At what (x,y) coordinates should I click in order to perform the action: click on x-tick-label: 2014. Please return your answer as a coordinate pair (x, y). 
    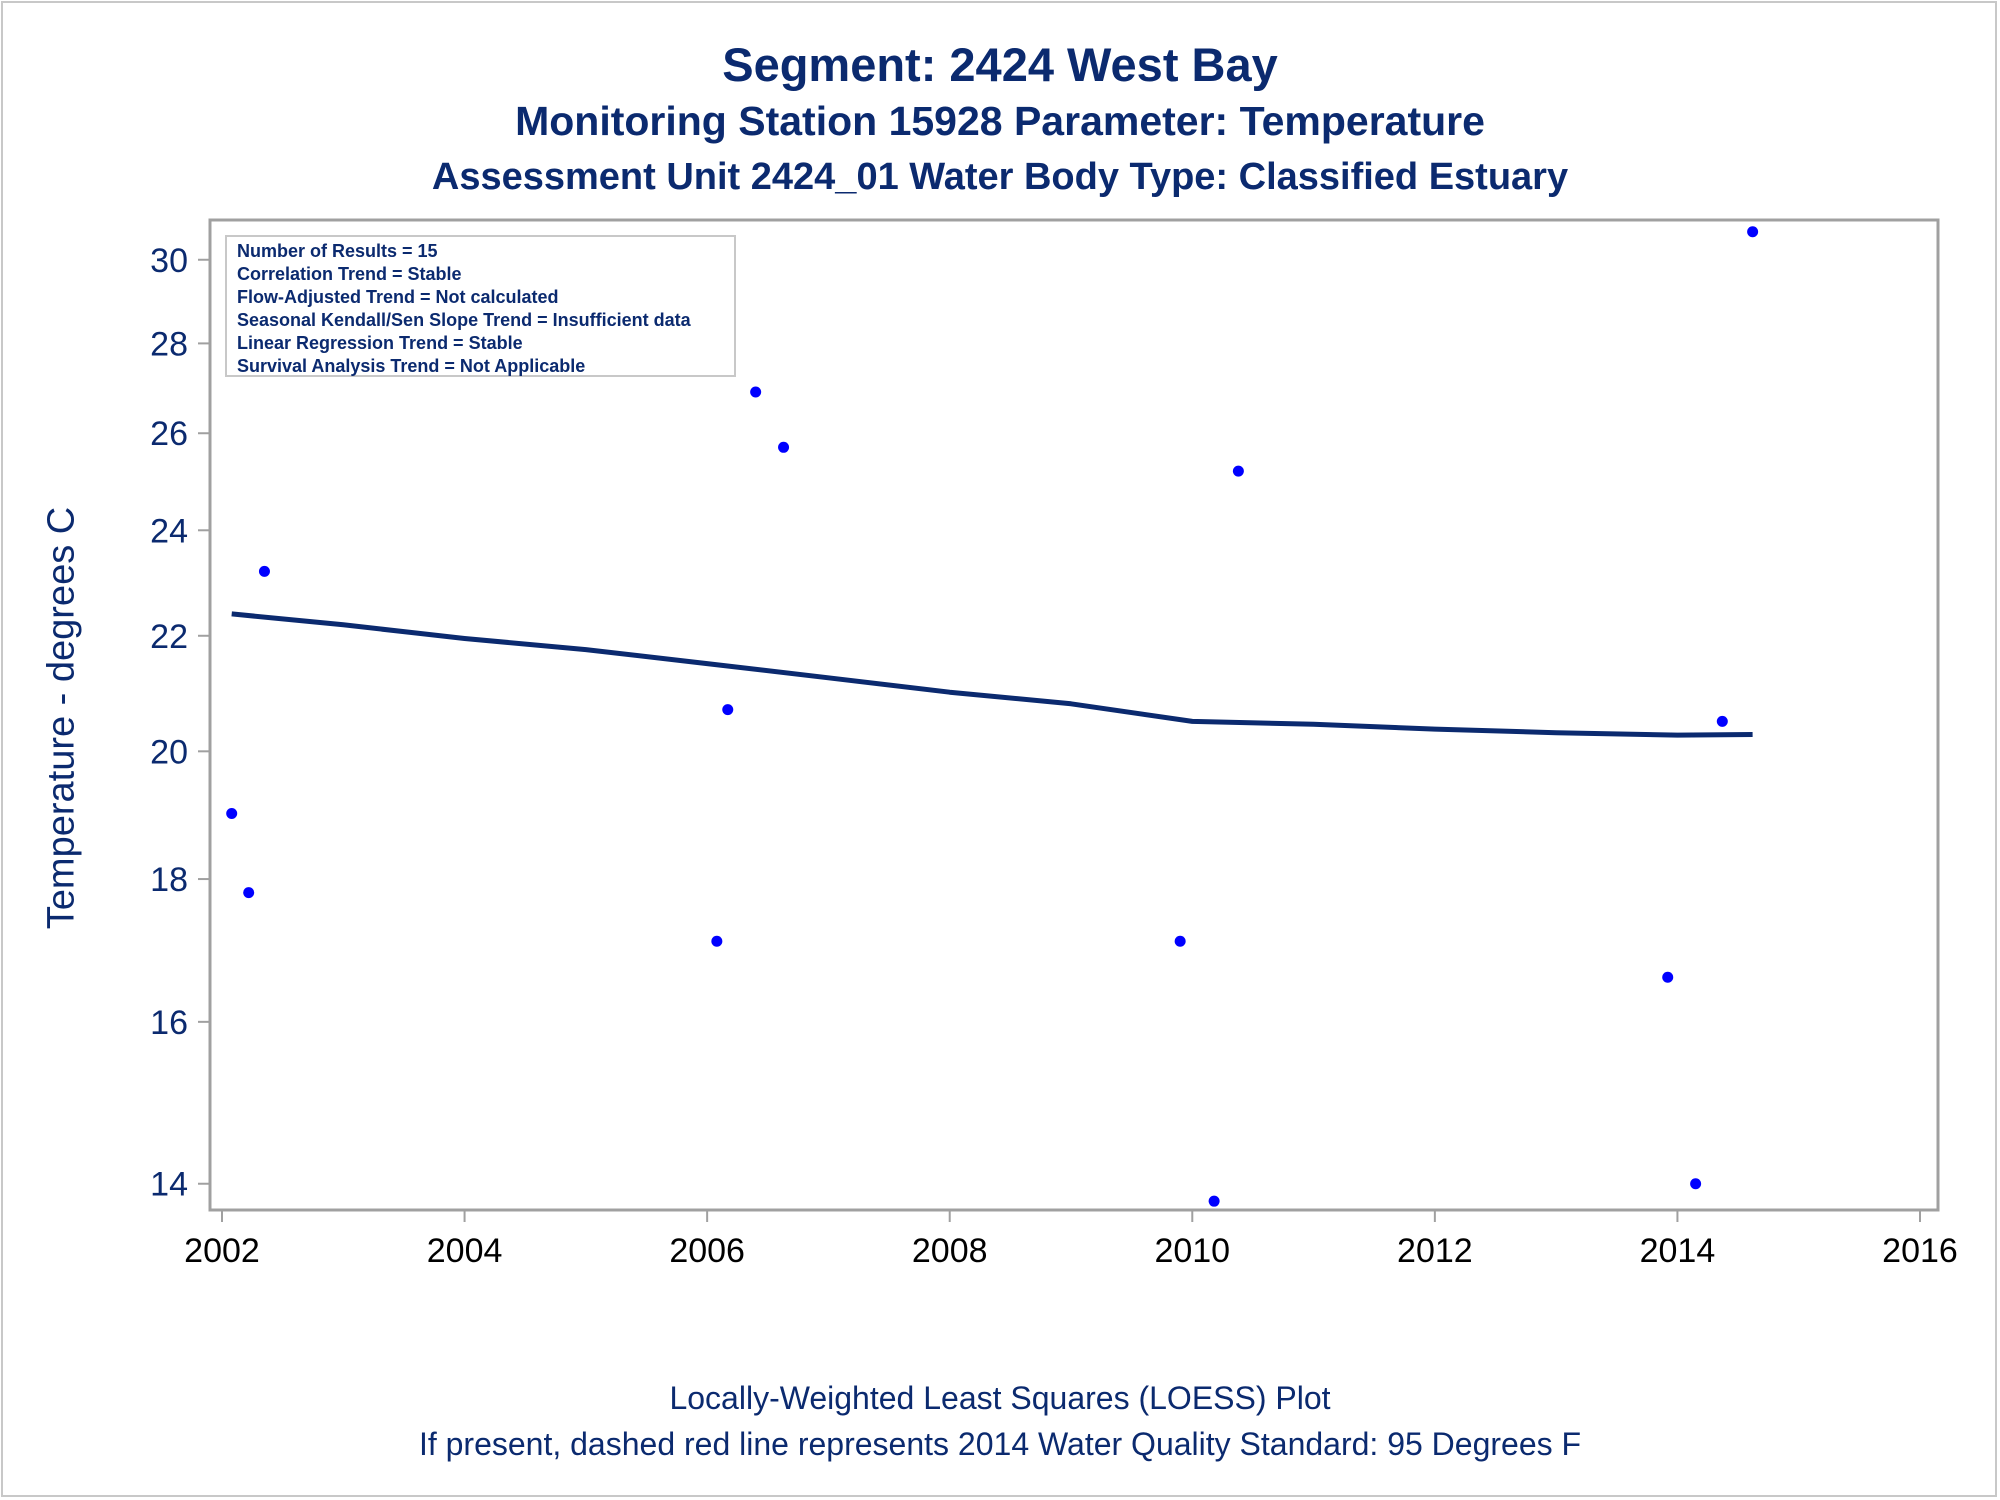
    Looking at the image, I should click on (1678, 1251).